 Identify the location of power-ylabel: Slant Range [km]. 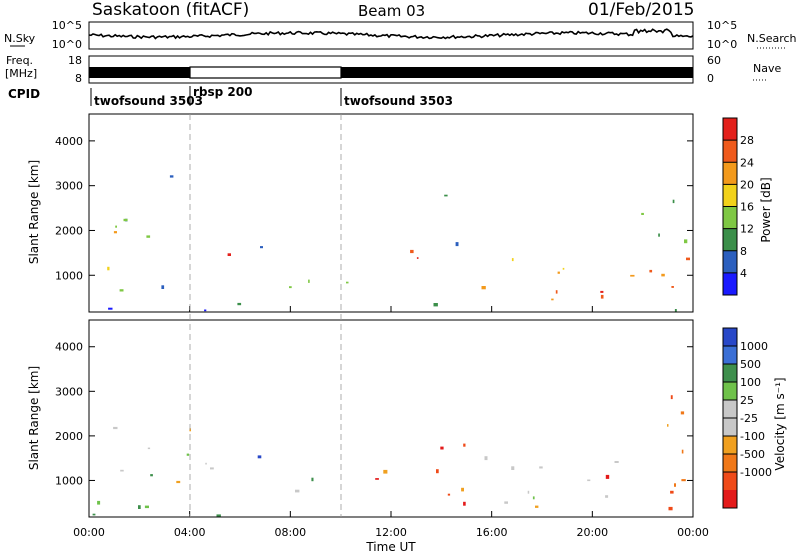
(34, 212).